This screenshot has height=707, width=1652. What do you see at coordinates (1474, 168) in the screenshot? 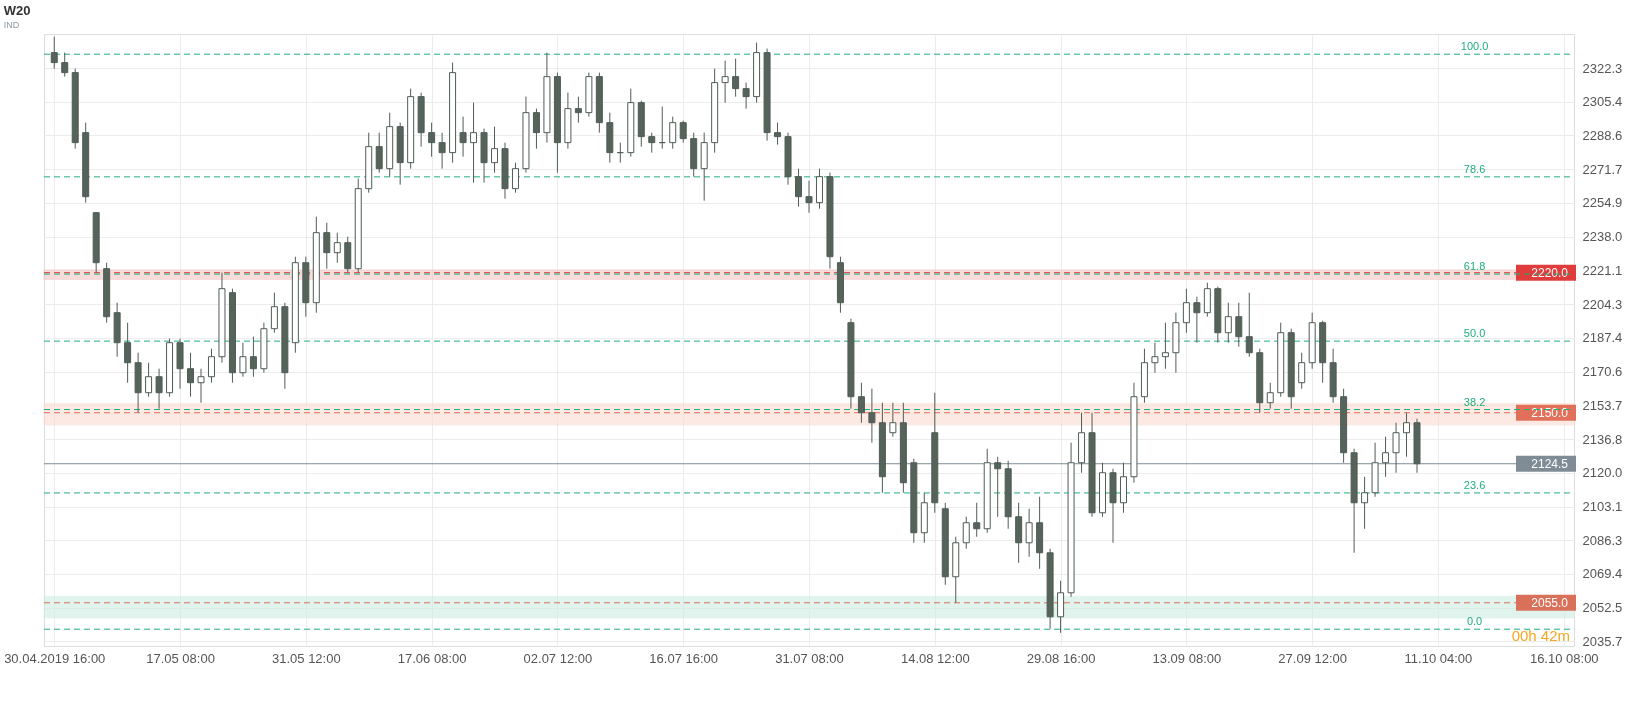
I see `annotation: 78.6` at bounding box center [1474, 168].